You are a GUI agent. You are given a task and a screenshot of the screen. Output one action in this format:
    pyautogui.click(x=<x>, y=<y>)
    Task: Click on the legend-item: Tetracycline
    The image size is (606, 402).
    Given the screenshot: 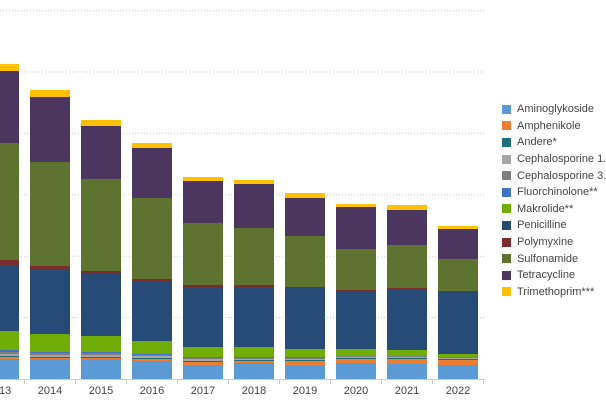 What is the action you would take?
    pyautogui.click(x=554, y=275)
    